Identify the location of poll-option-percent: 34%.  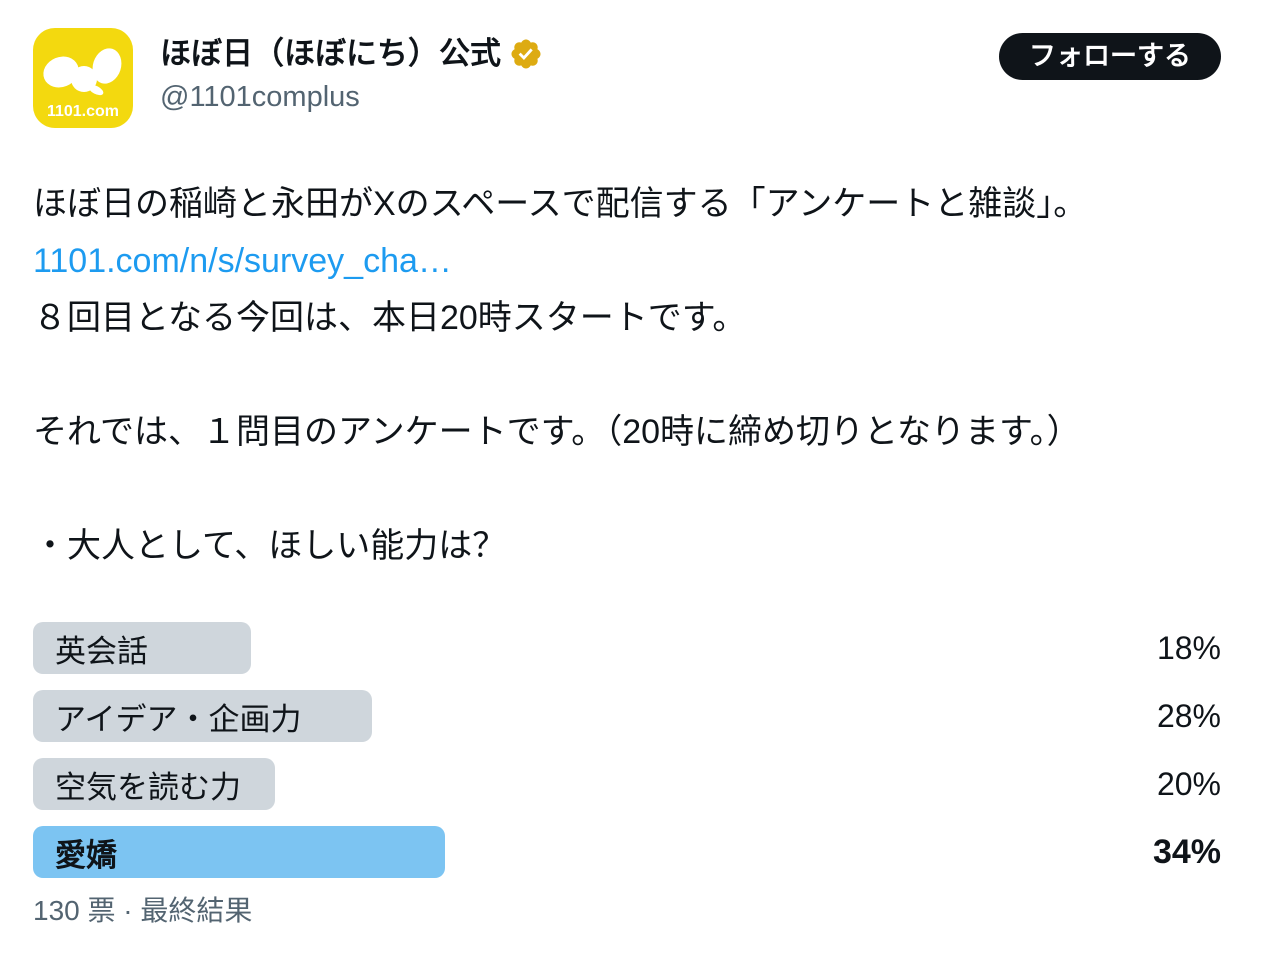
(1186, 851).